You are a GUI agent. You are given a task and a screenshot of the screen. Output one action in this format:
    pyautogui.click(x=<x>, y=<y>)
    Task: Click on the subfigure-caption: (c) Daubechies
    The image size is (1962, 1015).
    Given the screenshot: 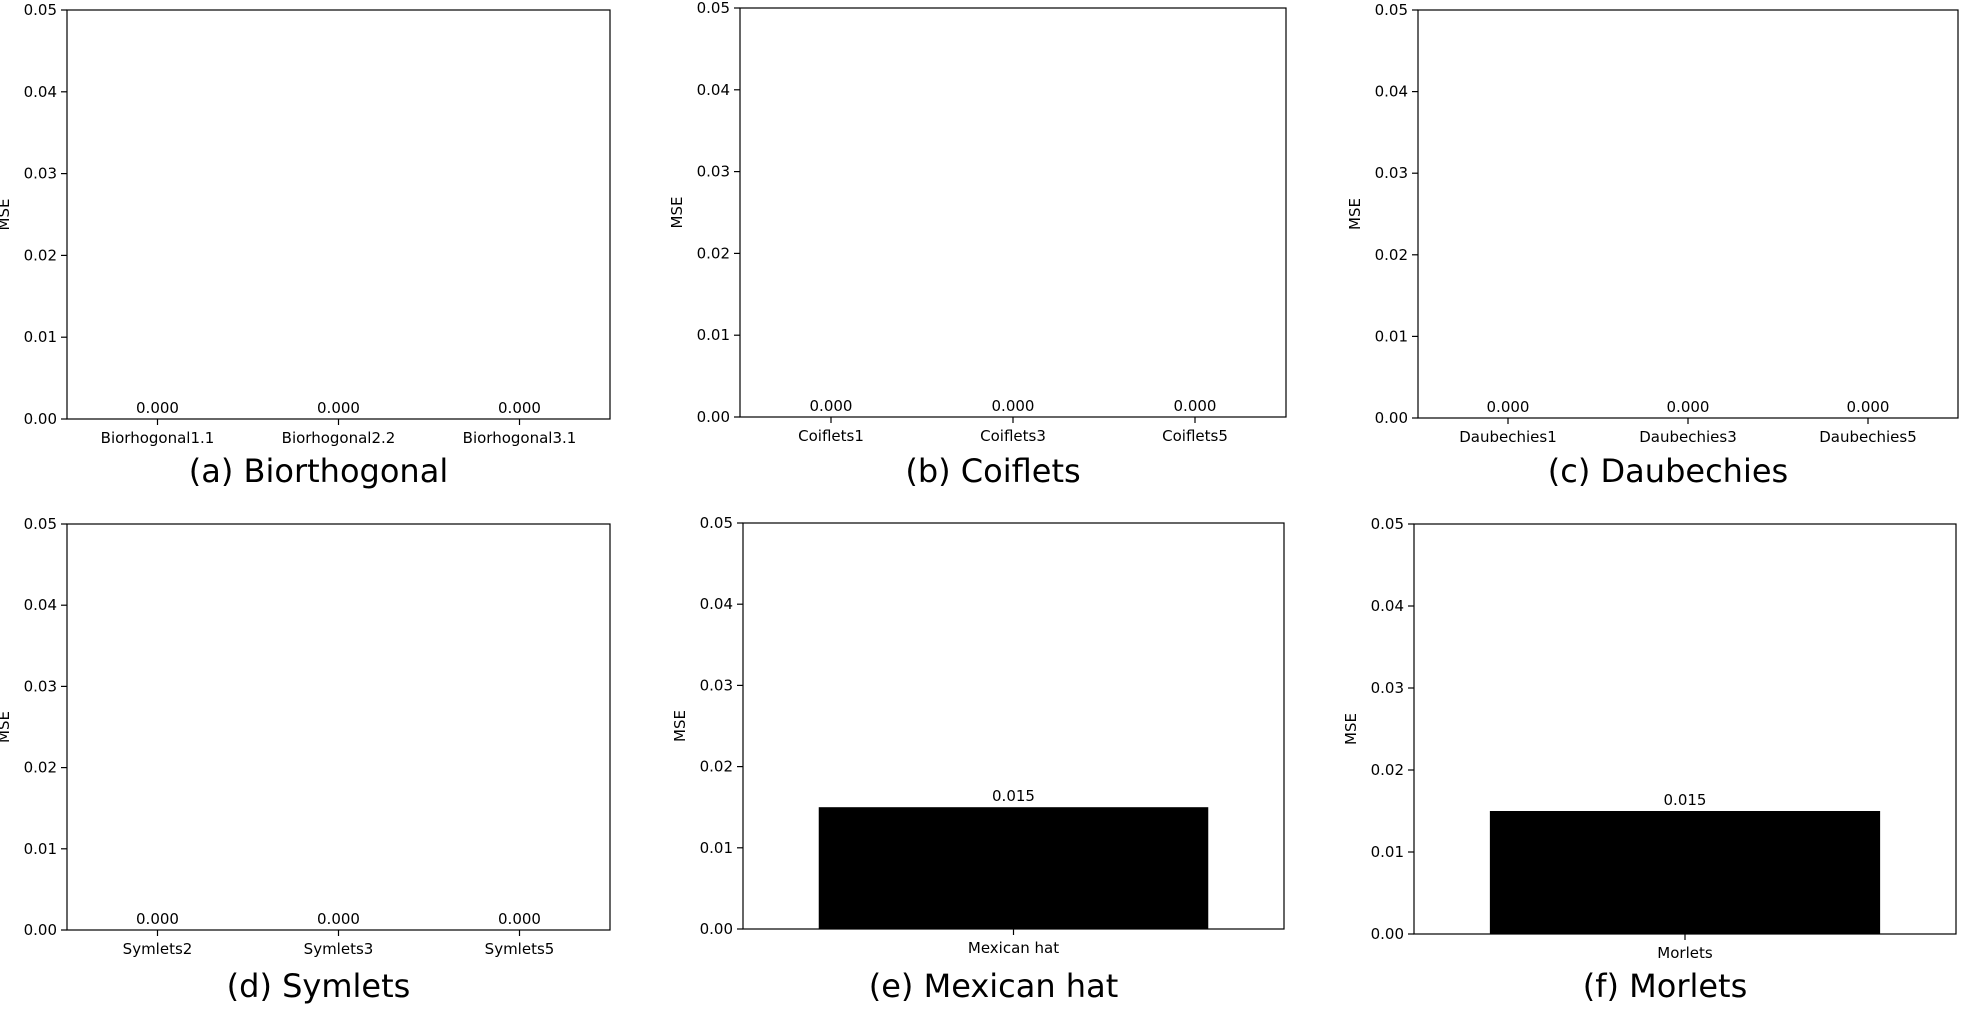 What is the action you would take?
    pyautogui.click(x=1668, y=471)
    